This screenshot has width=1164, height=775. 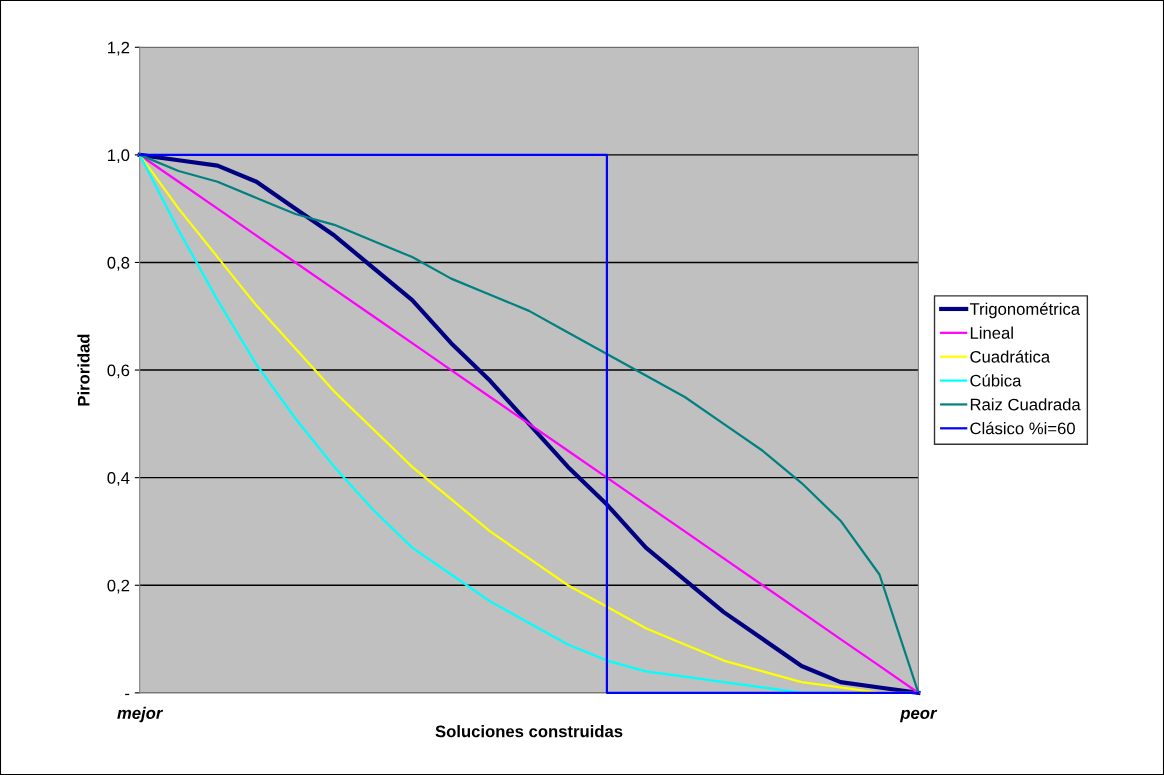 I want to click on x-tick-label: mejor, so click(x=140, y=714).